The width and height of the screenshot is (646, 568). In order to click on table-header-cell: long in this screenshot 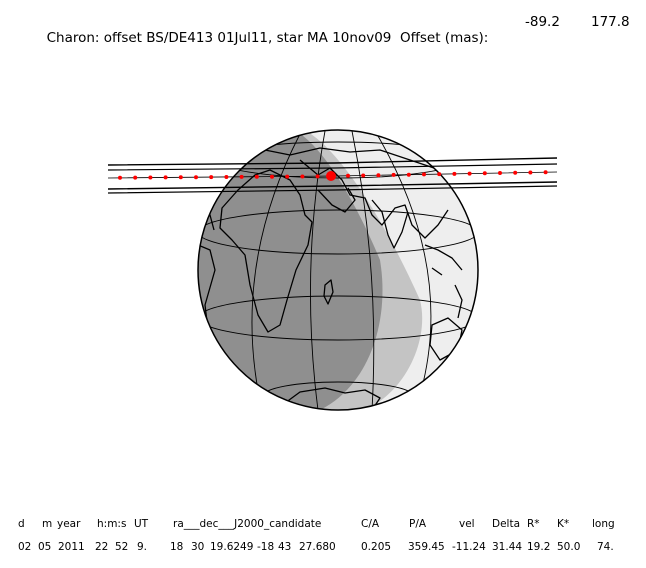, I will do `click(603, 524)`.